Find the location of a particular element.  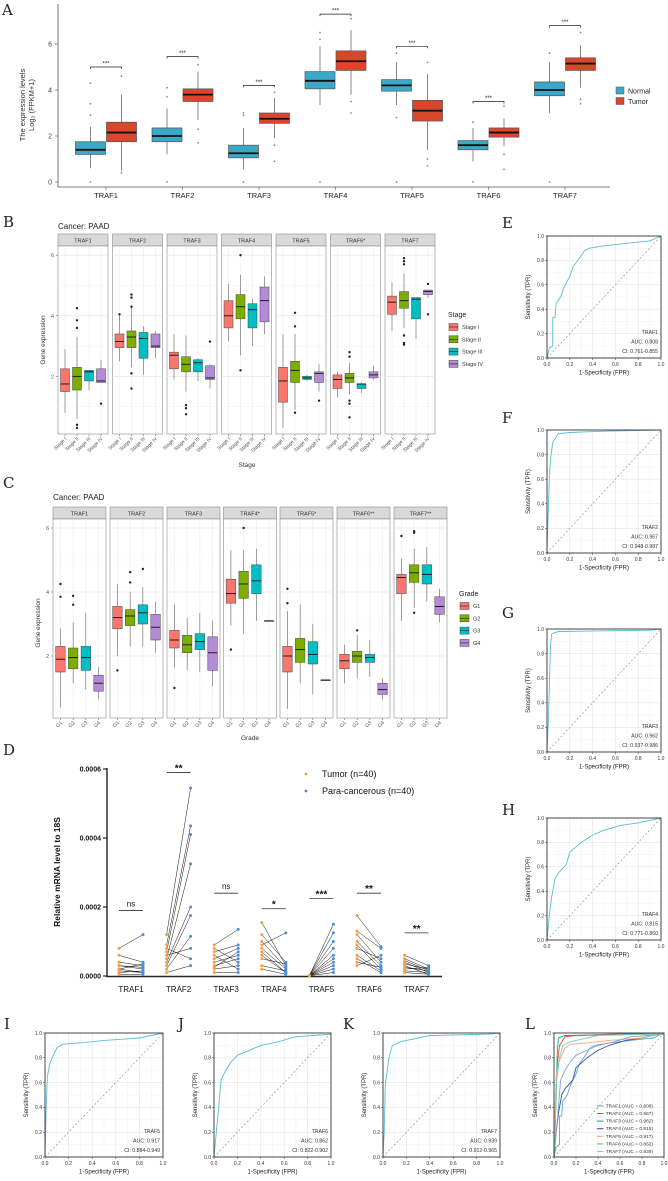

auc-label: AUC: 0.815 is located at coordinates (644, 925).